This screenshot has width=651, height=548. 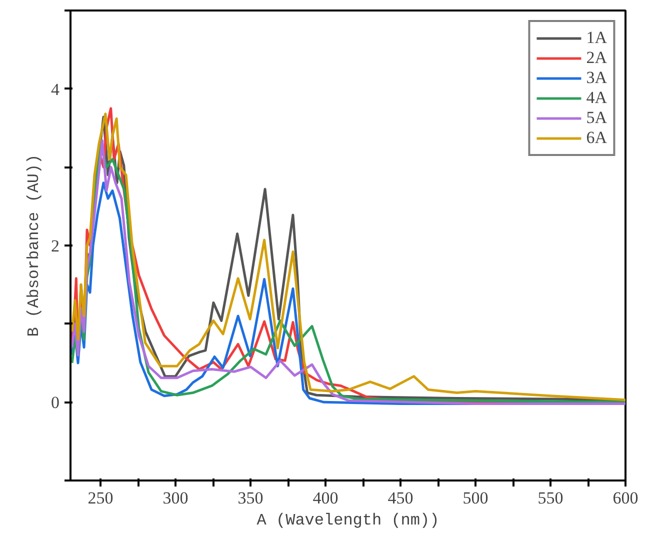 What do you see at coordinates (475, 498) in the screenshot?
I see `x-tick-label: 500` at bounding box center [475, 498].